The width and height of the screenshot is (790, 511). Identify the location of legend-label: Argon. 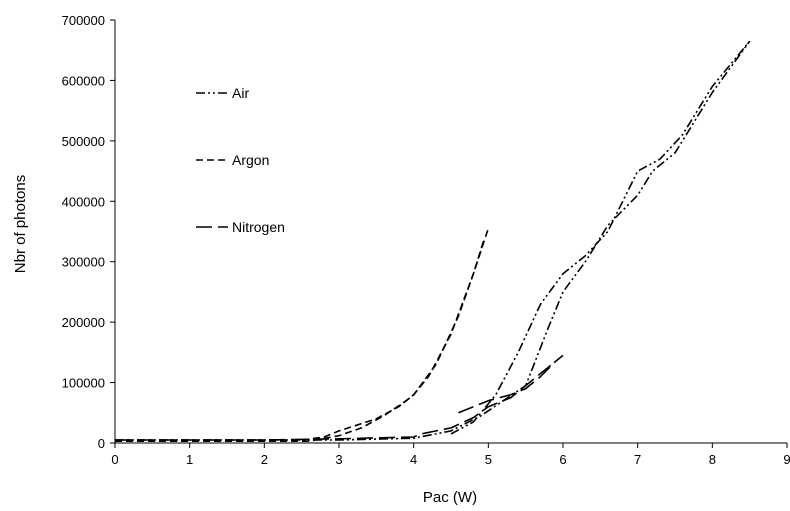
(250, 160).